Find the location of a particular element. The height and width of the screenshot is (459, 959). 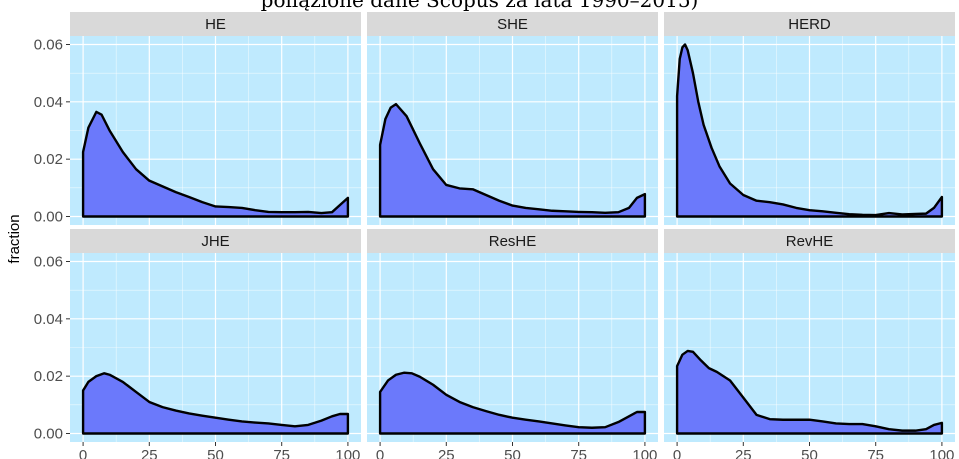

facet-strip-label: ResHE is located at coordinates (513, 241).